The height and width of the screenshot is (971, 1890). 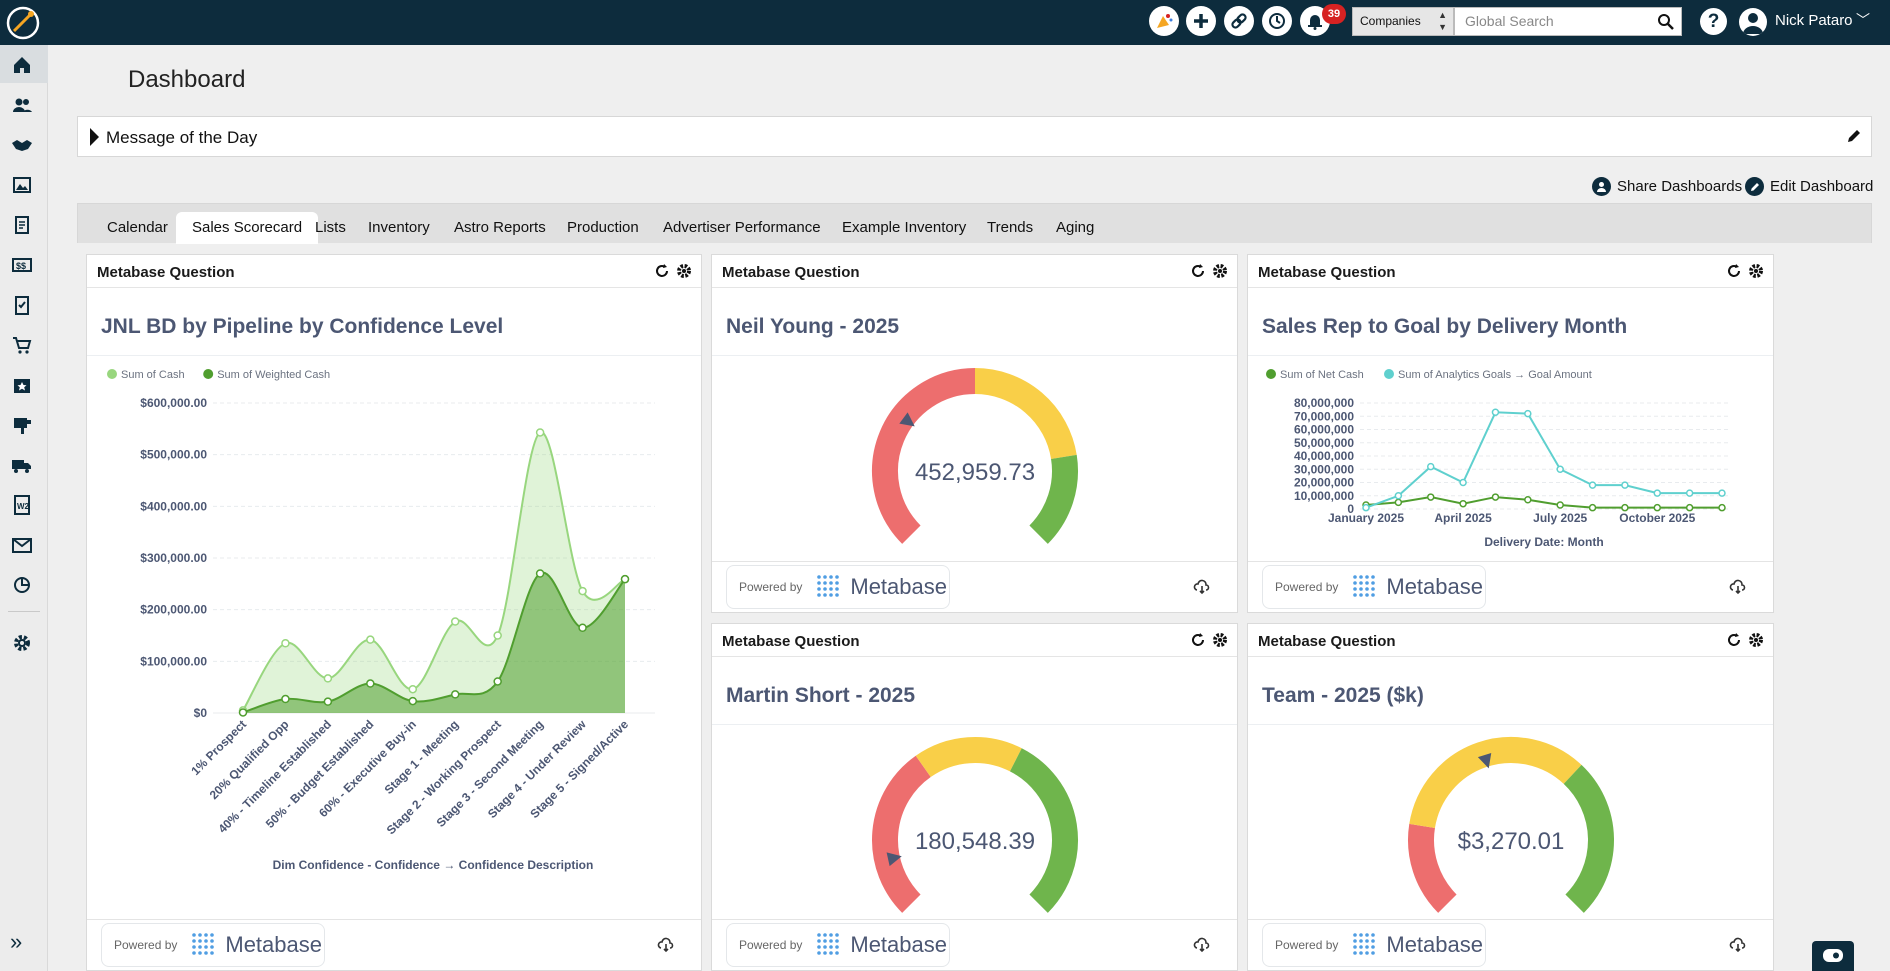 What do you see at coordinates (22, 185) in the screenshot?
I see `sidebar-item-media-icon` at bounding box center [22, 185].